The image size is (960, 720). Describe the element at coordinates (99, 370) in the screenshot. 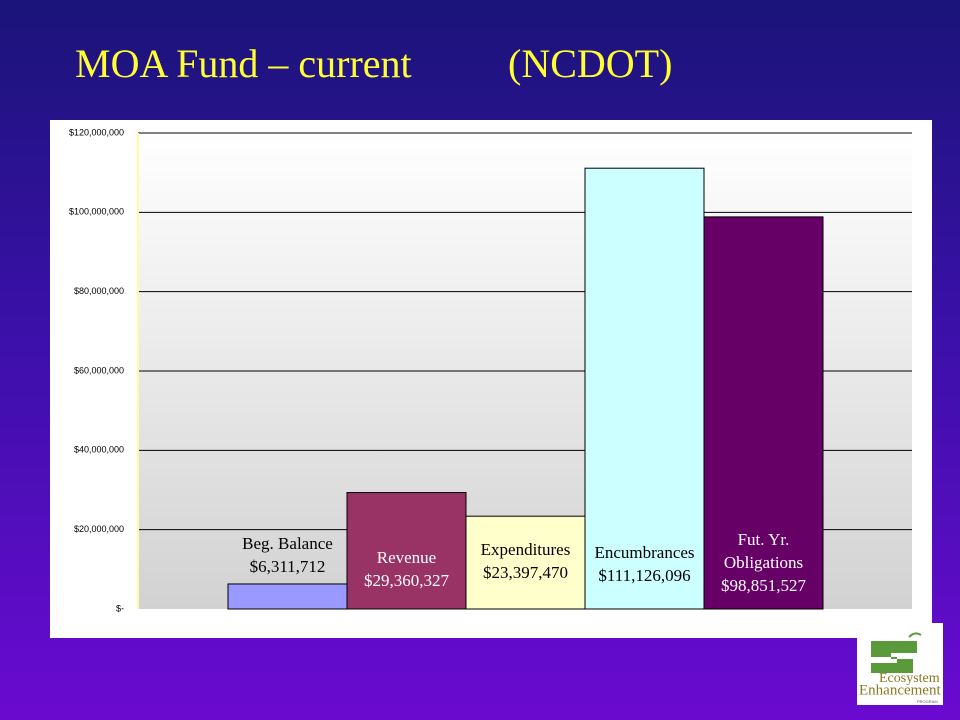

I see `y-tick-label: $60,000,000` at that location.